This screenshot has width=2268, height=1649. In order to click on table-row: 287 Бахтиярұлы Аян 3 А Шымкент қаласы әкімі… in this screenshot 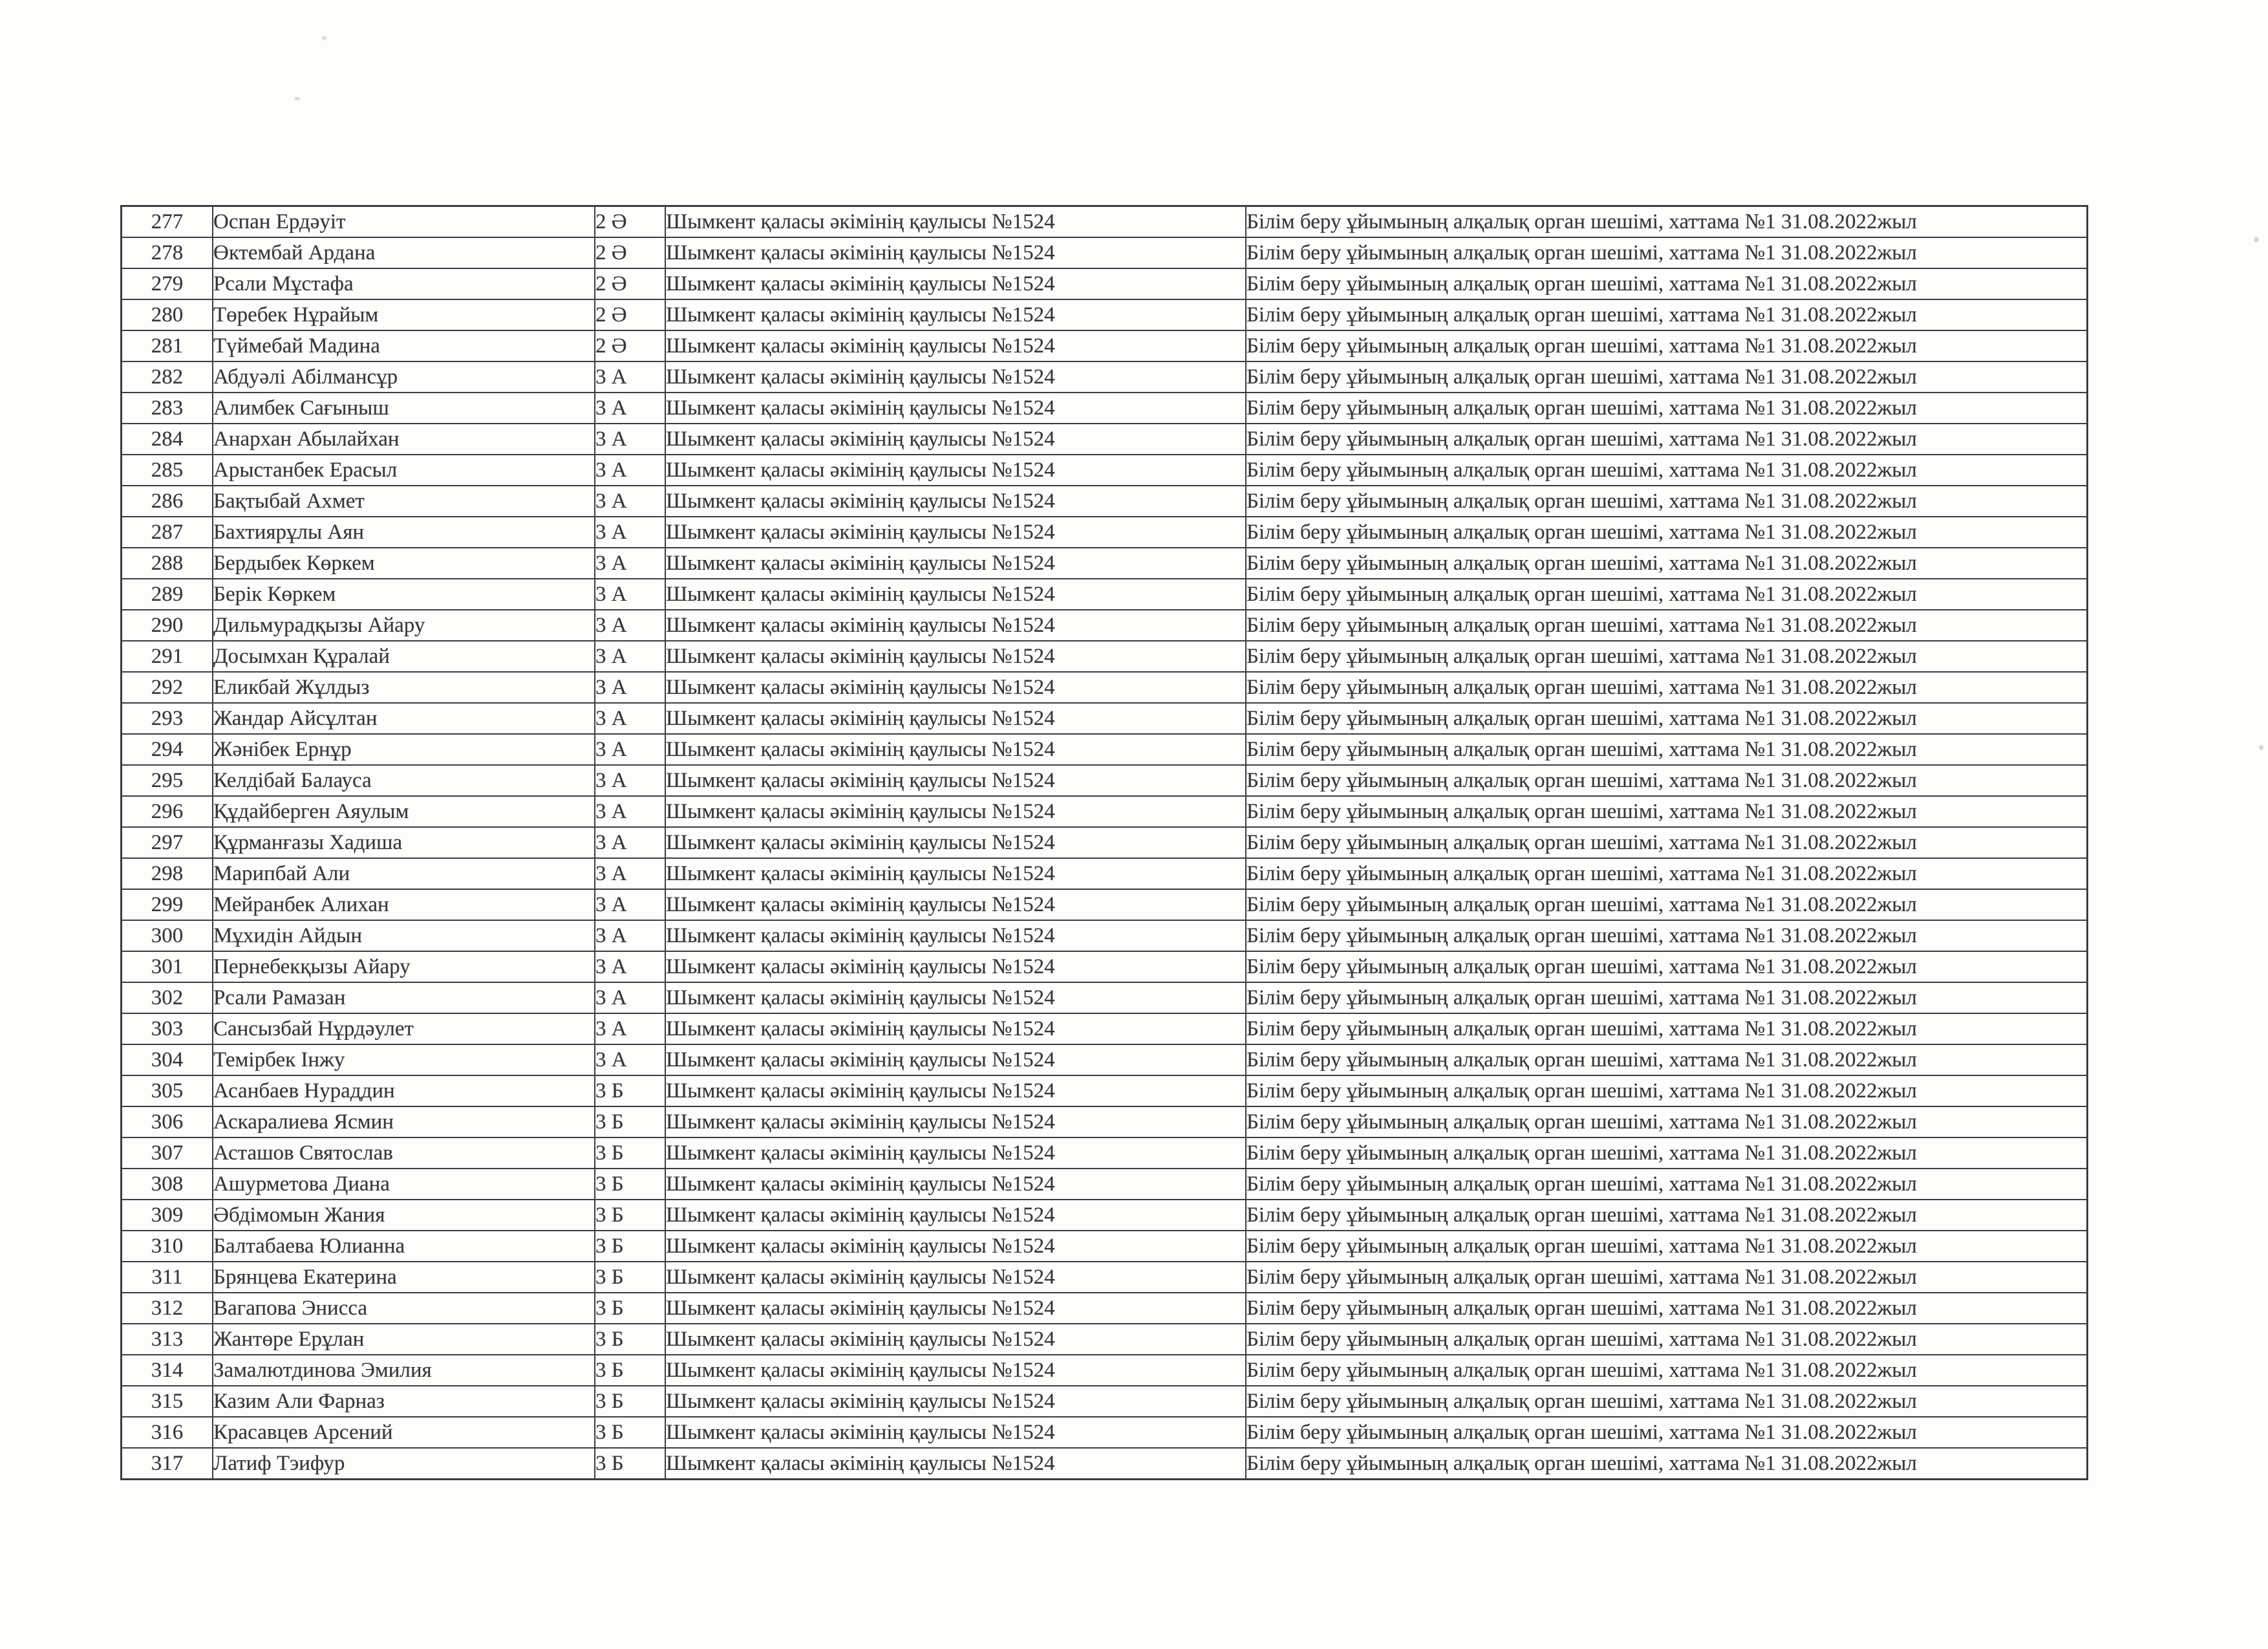, I will do `click(1105, 532)`.